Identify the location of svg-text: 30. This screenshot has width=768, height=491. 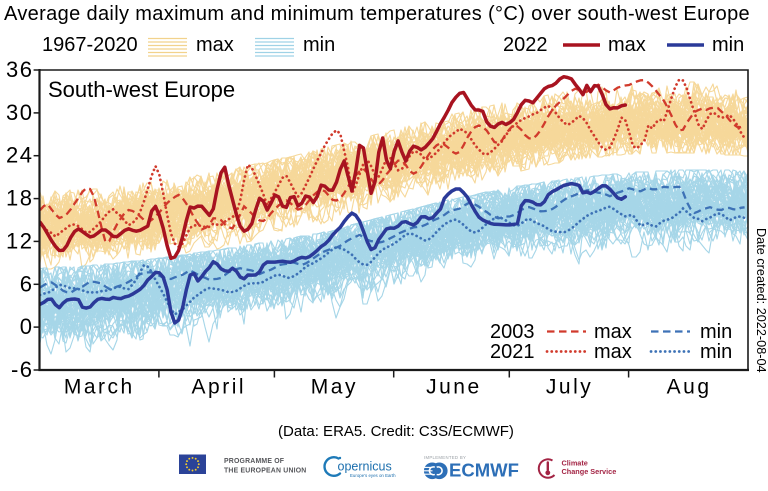
(19, 112).